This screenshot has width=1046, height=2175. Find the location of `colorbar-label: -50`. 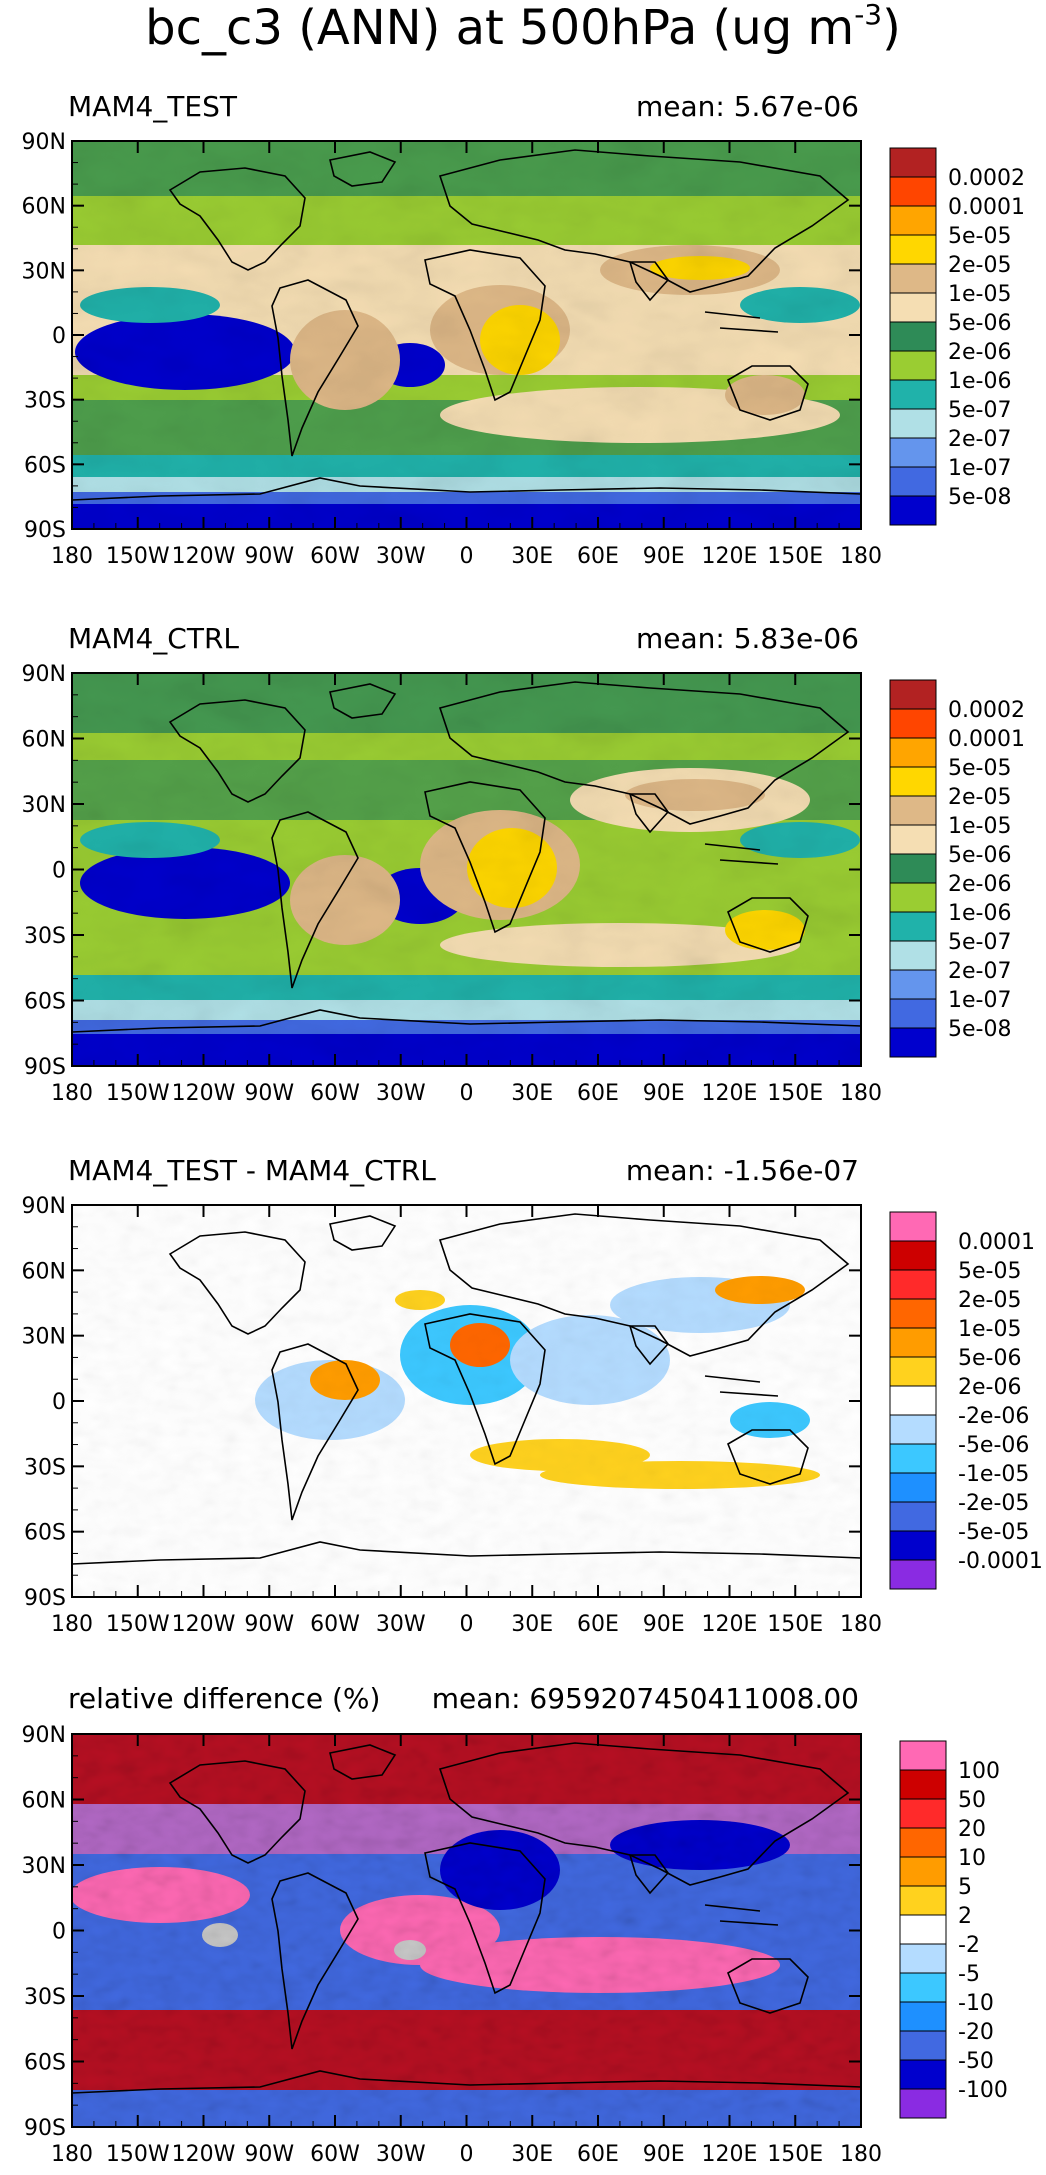

colorbar-label: -50 is located at coordinates (976, 2061).